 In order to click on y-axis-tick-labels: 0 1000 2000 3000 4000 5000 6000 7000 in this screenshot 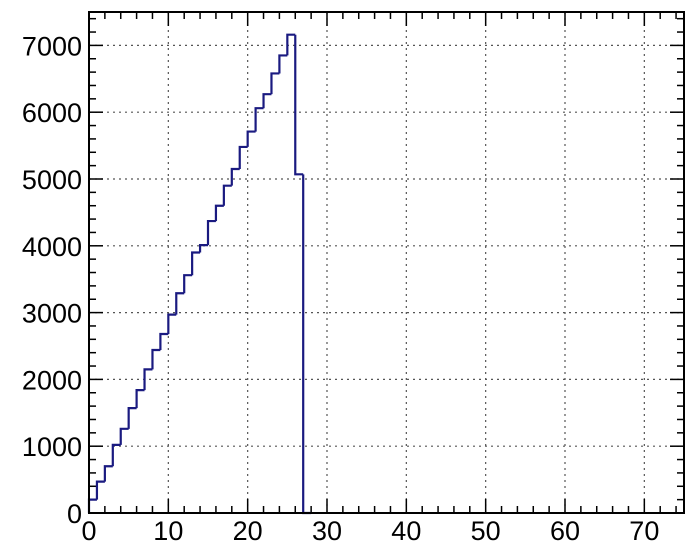, I will do `click(52, 280)`.